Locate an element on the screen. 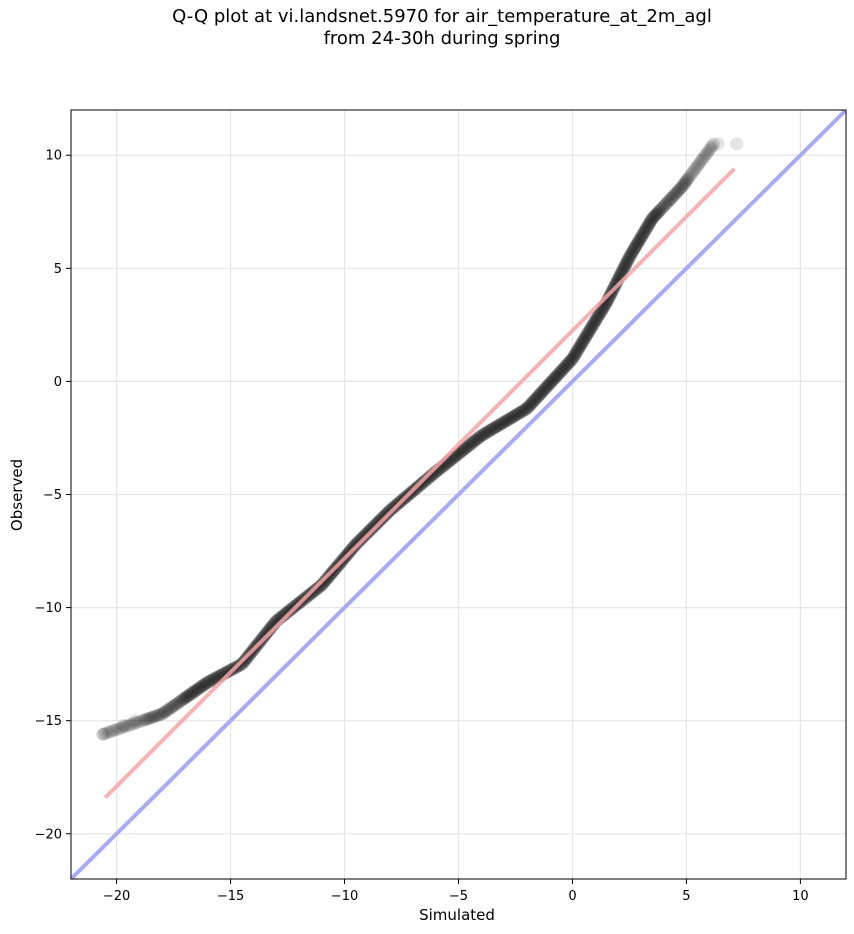  x-tick-label: −15 is located at coordinates (230, 896).